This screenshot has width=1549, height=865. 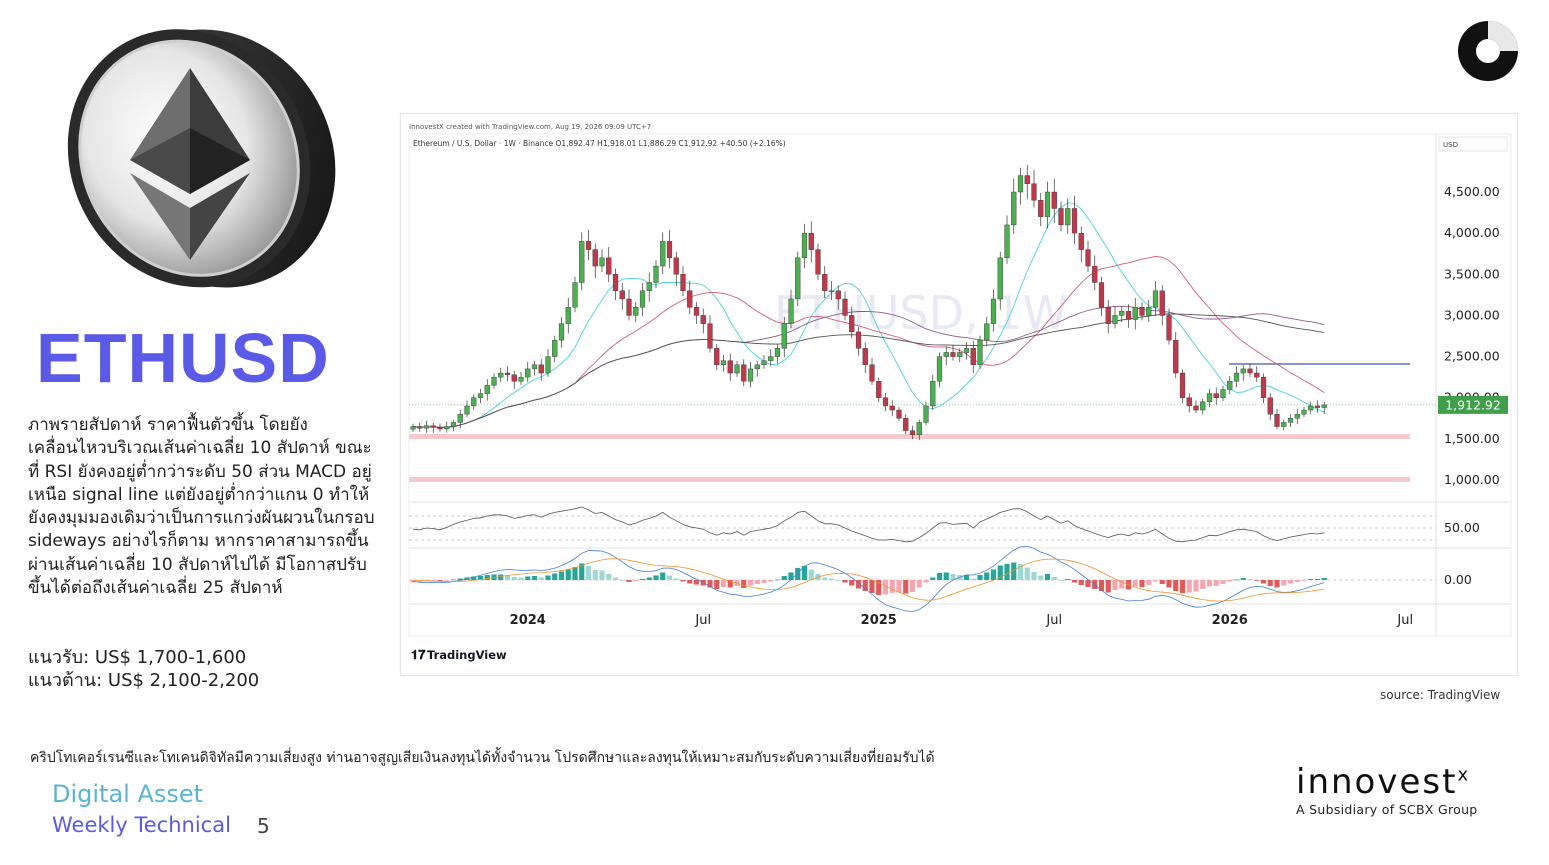 What do you see at coordinates (137, 657) in the screenshot?
I see `support-level: แนวรับ: US$ 1,700-1,600` at bounding box center [137, 657].